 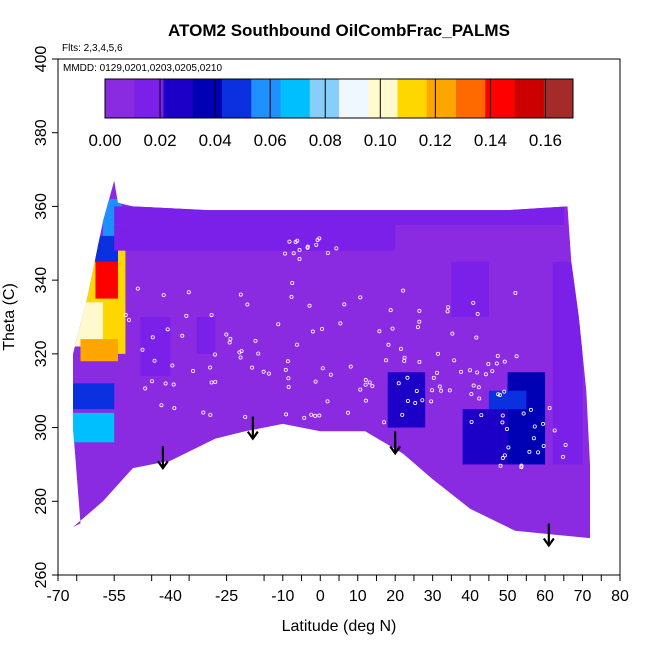 What do you see at coordinates (104, 140) in the screenshot?
I see `colorbar-tick-label: 0.00` at bounding box center [104, 140].